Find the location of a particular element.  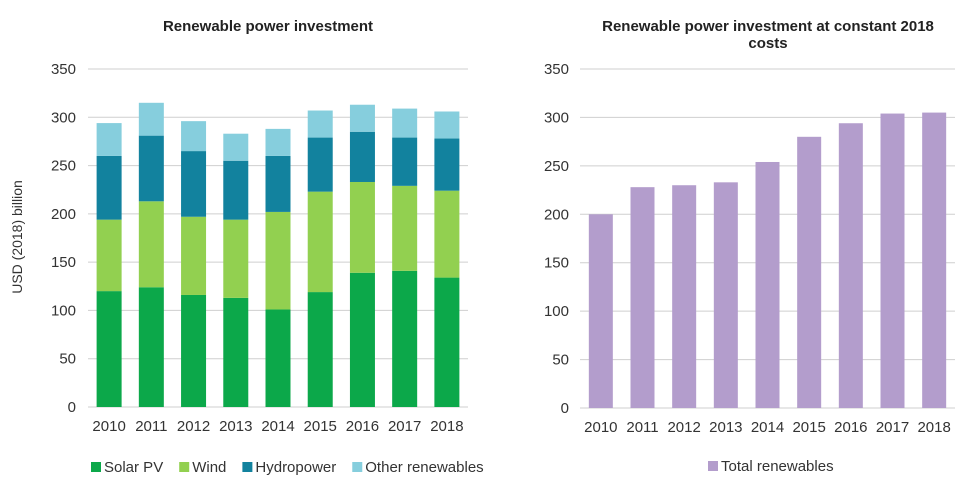

bar-hydropower-2013 is located at coordinates (236, 190).